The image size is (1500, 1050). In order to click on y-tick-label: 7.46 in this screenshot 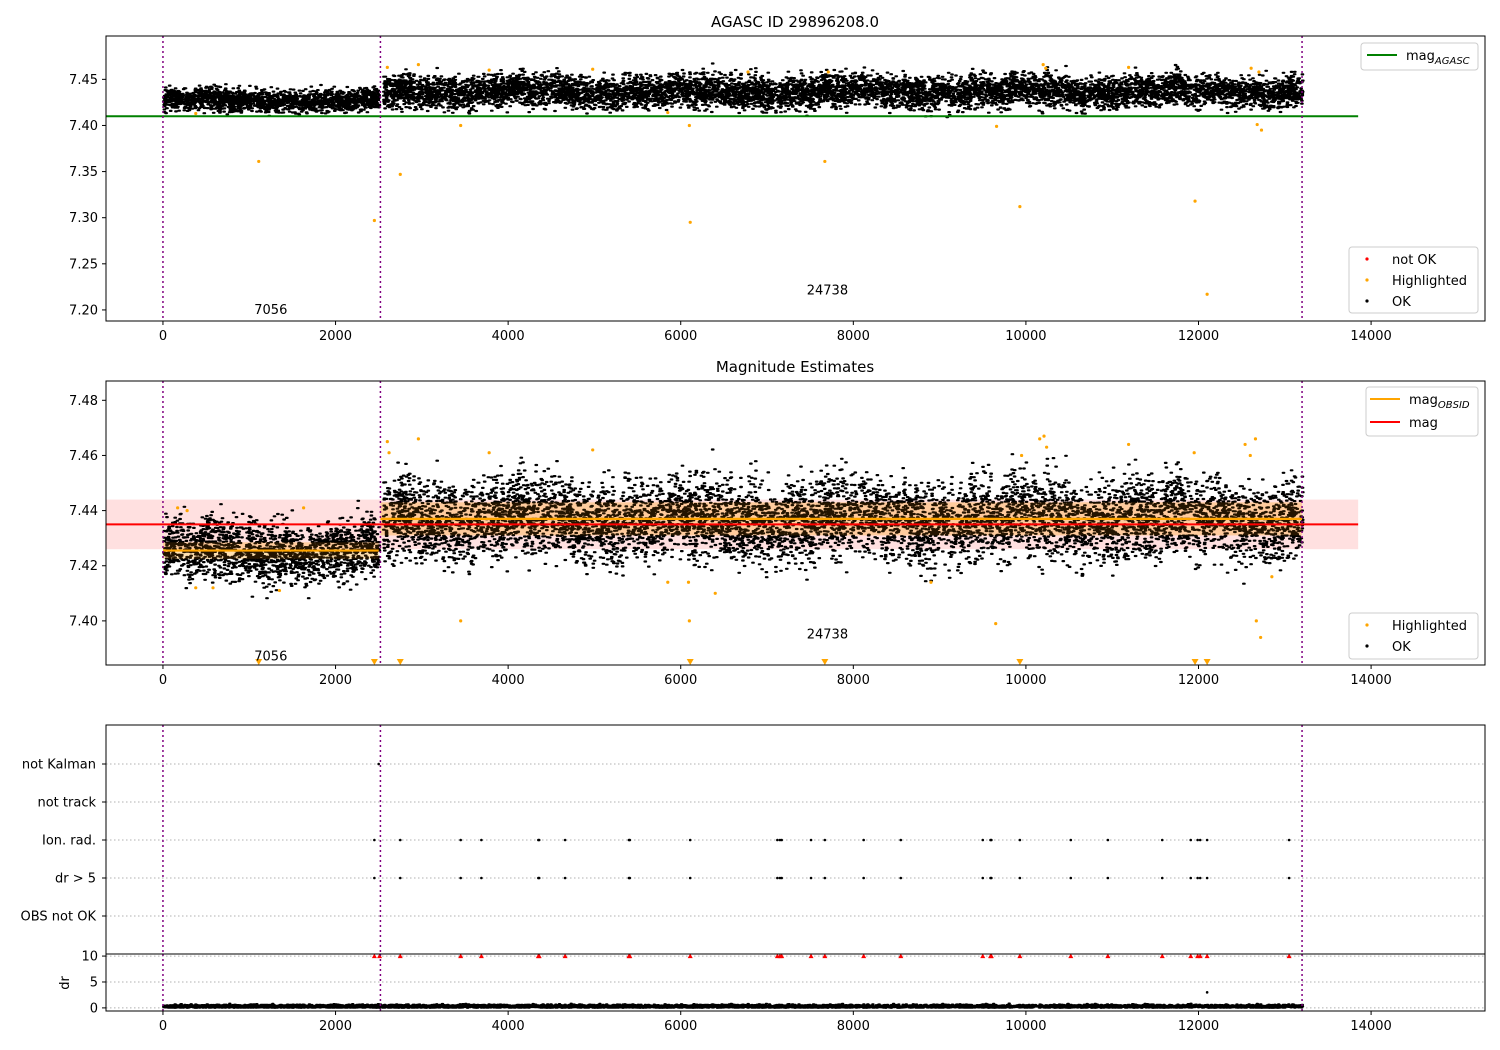, I will do `click(83, 456)`.